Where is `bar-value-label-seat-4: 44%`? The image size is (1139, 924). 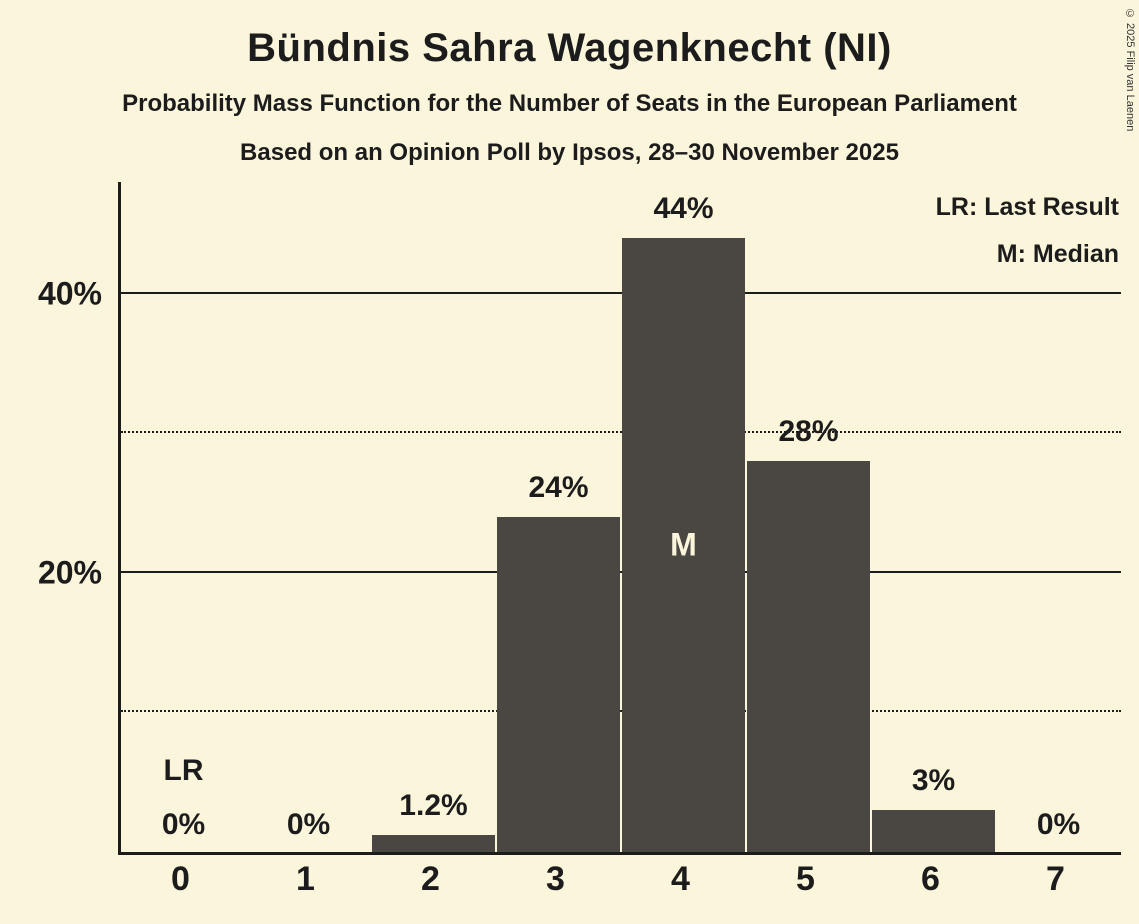
bar-value-label-seat-4: 44% is located at coordinates (683, 208).